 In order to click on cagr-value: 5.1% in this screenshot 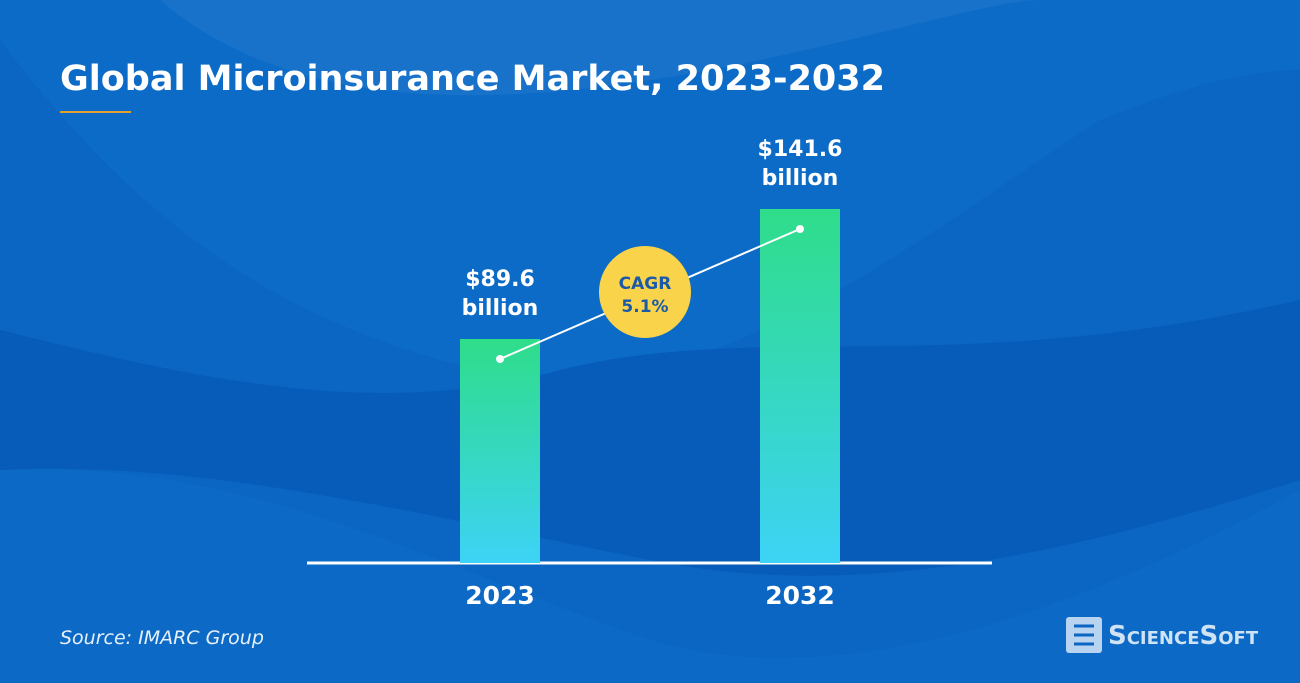, I will do `click(644, 307)`.